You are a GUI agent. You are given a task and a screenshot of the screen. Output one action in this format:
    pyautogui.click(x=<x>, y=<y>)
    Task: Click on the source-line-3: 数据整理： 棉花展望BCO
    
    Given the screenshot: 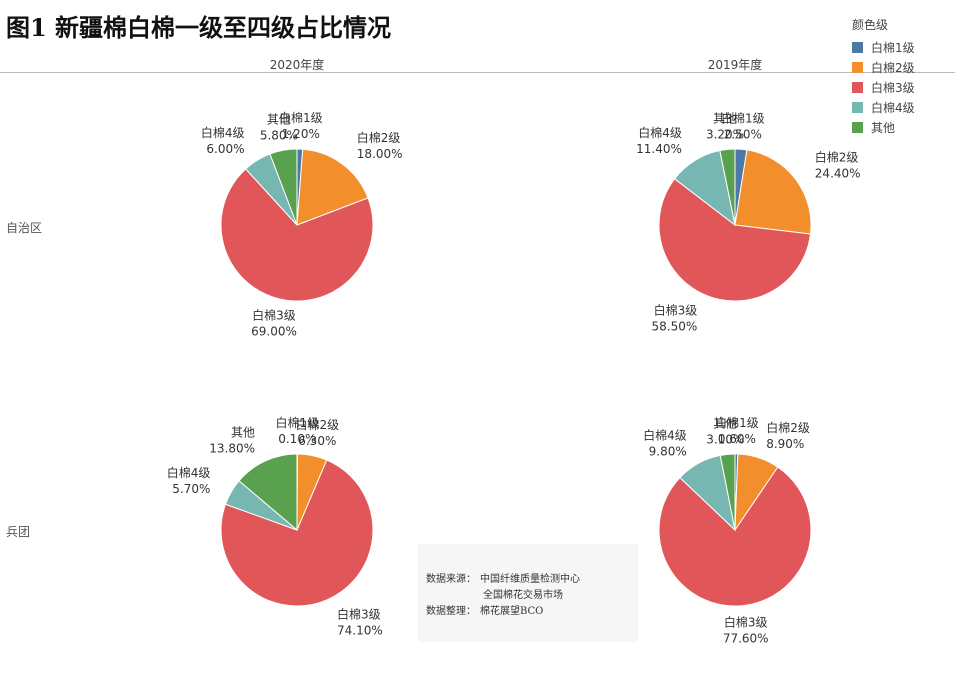 What is the action you would take?
    pyautogui.click(x=484, y=609)
    